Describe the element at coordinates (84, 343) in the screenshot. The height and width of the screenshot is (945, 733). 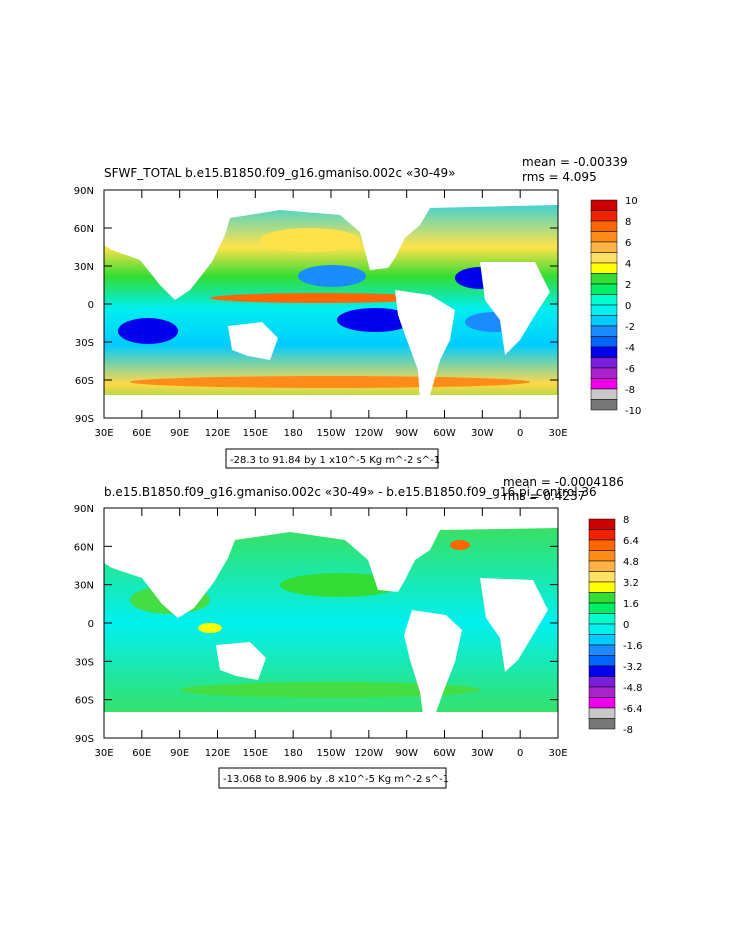
I see `y-tick-label: 30S` at that location.